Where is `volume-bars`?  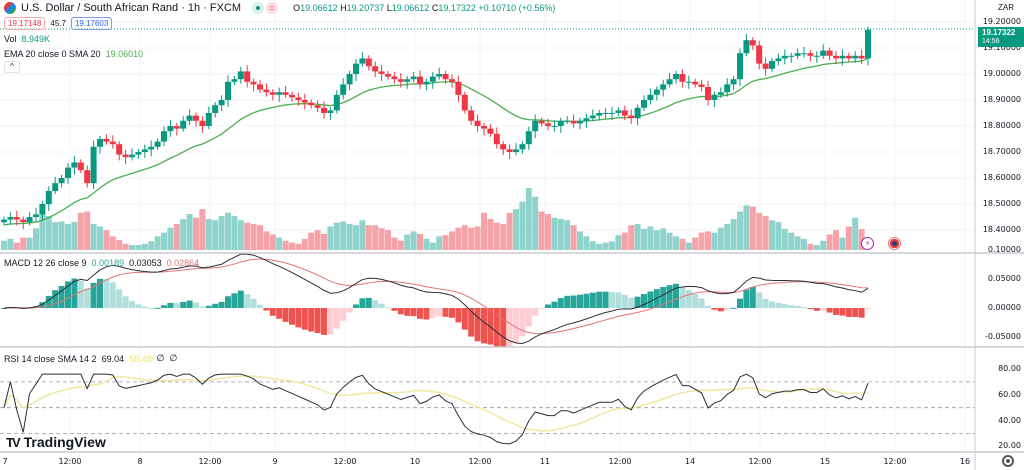 volume-bars is located at coordinates (433, 219).